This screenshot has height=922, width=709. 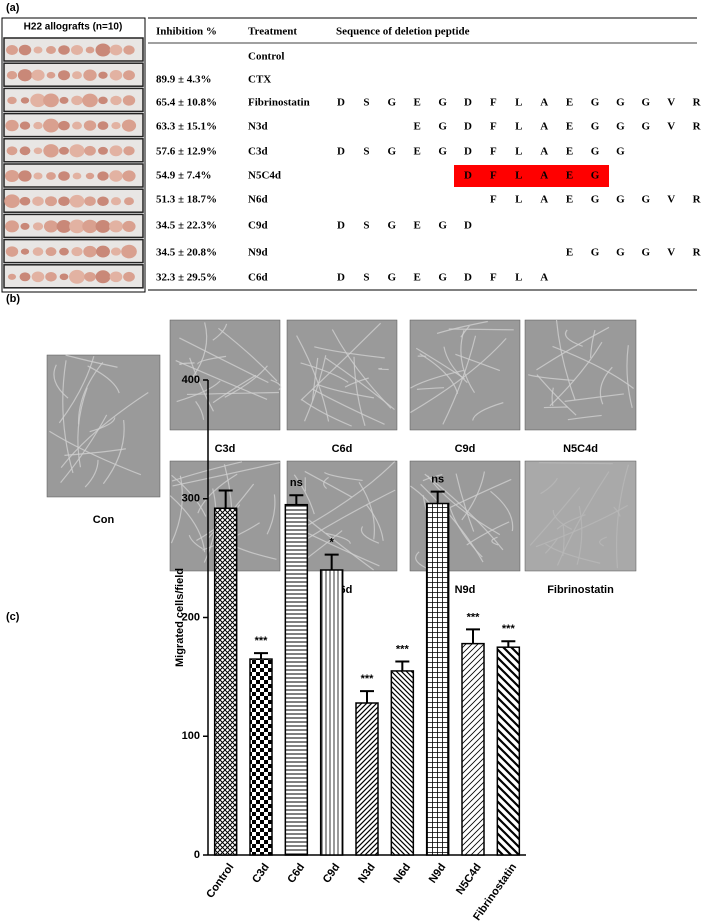 What do you see at coordinates (671, 253) in the screenshot?
I see `residue: V` at bounding box center [671, 253].